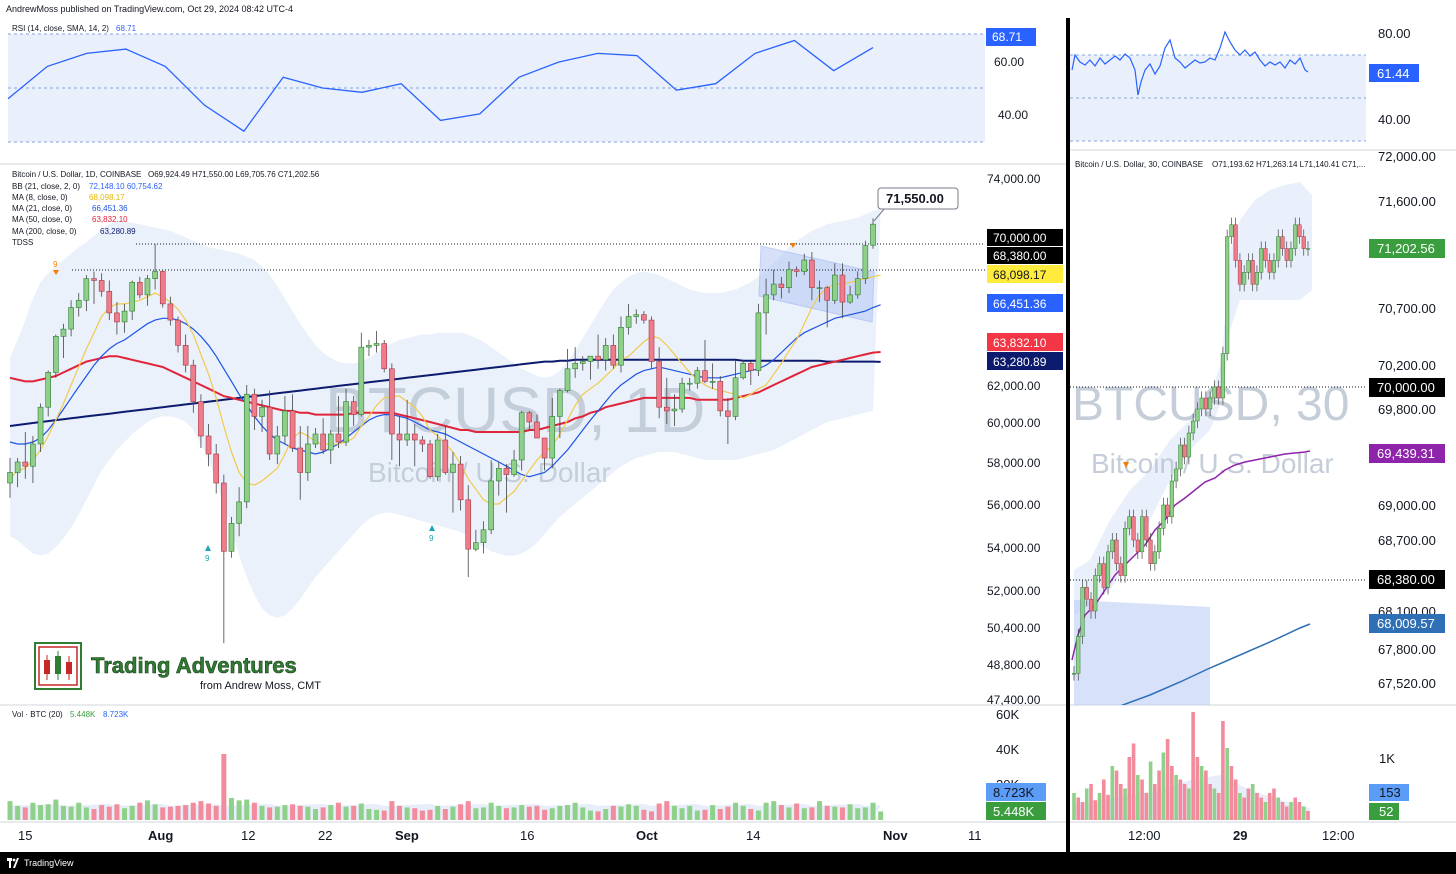  What do you see at coordinates (1240, 766) in the screenshot?
I see `right-volume-panel: 1K 153 52` at bounding box center [1240, 766].